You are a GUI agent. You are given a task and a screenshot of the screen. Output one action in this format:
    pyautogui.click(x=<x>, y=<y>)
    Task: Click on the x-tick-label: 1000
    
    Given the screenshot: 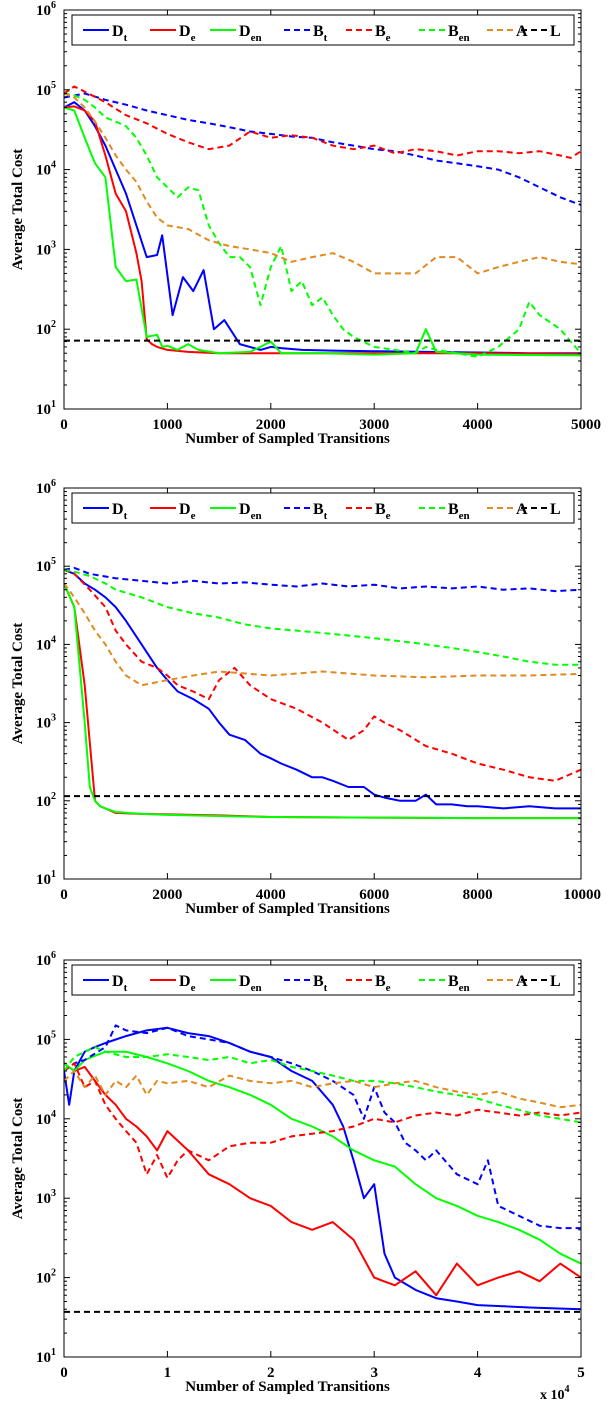 What is the action you would take?
    pyautogui.click(x=167, y=425)
    